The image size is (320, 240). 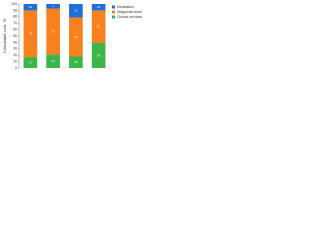 What do you see at coordinates (15, 17) in the screenshot?
I see `y-tick-label: 80` at bounding box center [15, 17].